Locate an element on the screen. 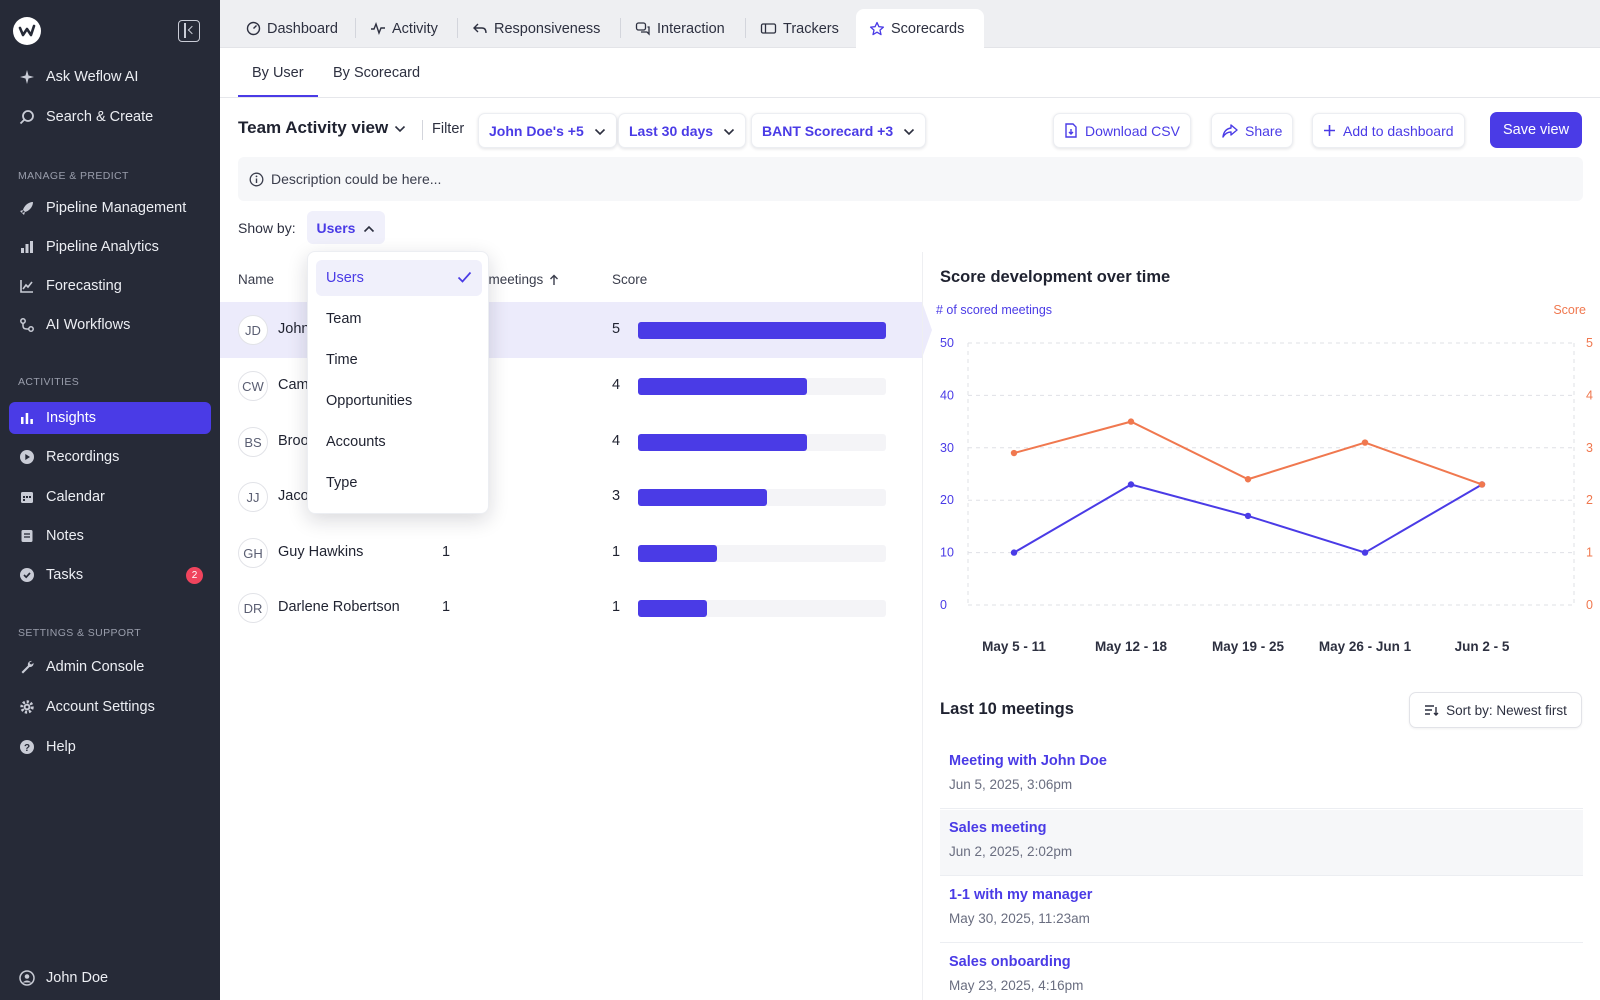 The width and height of the screenshot is (1600, 1000). calendar-icon is located at coordinates (27, 497).